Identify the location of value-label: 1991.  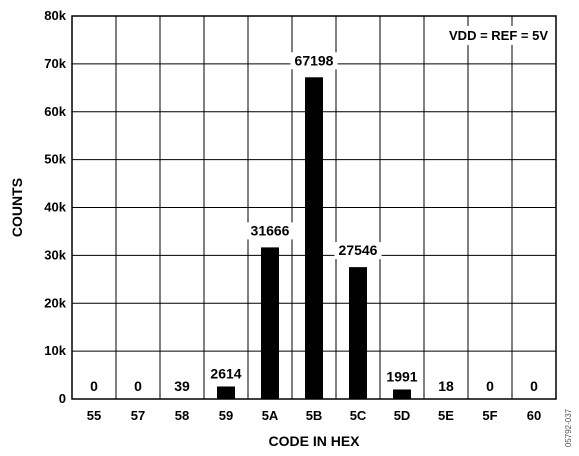
(401, 376).